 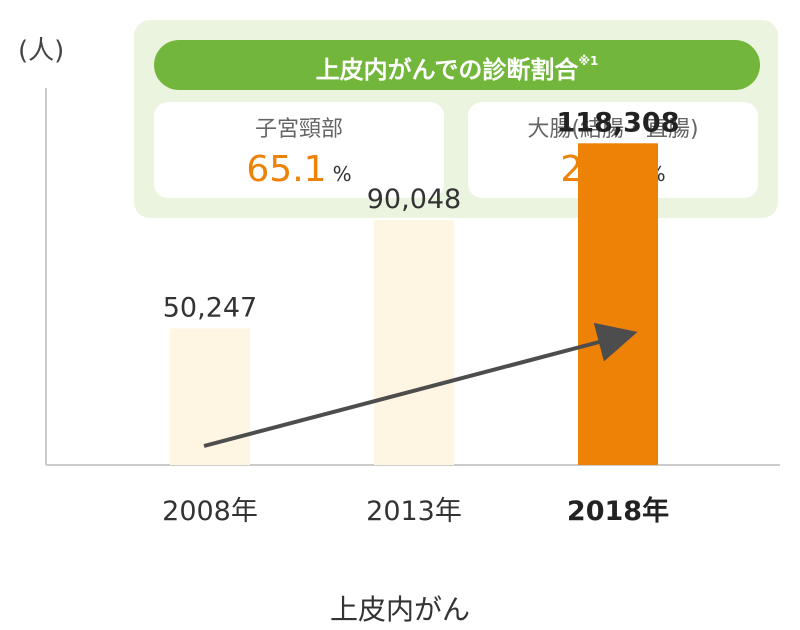 What do you see at coordinates (41, 51) in the screenshot?
I see `y-axis-unit: (人)` at bounding box center [41, 51].